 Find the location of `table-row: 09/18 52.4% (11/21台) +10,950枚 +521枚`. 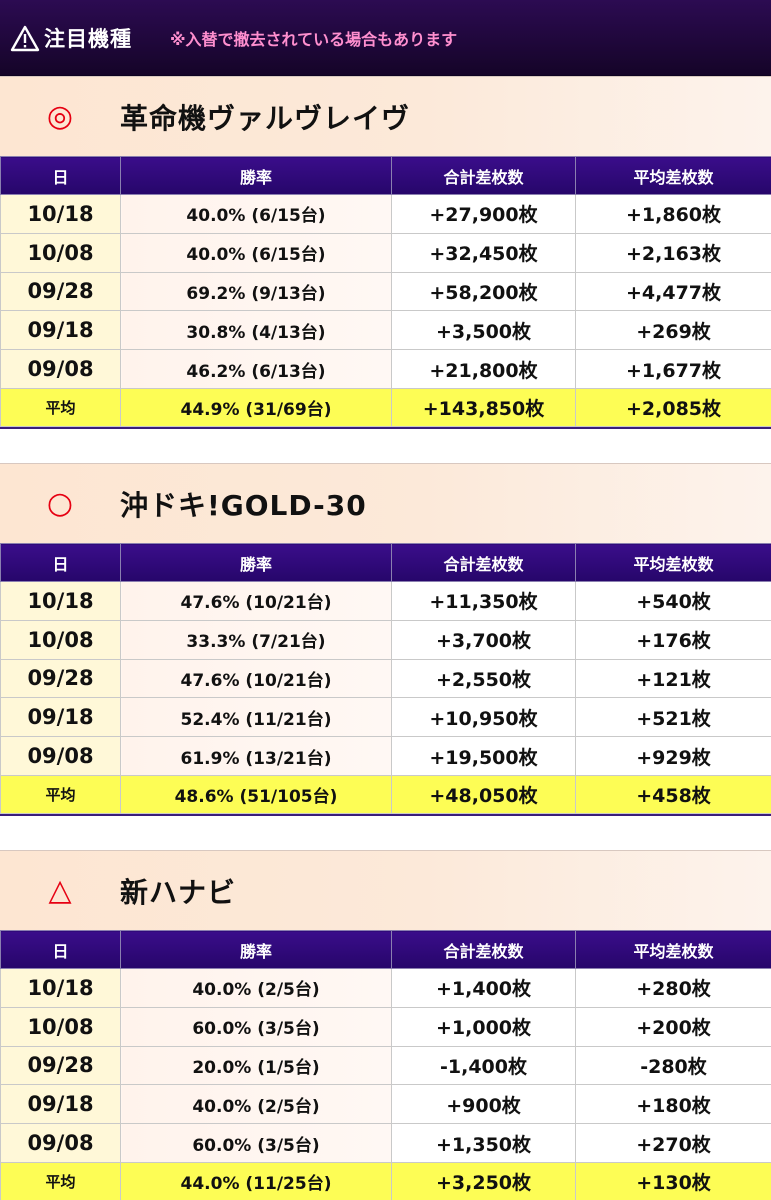

table-row: 09/18 52.4% (11/21台) +10,950枚 +521枚 is located at coordinates (385, 717).